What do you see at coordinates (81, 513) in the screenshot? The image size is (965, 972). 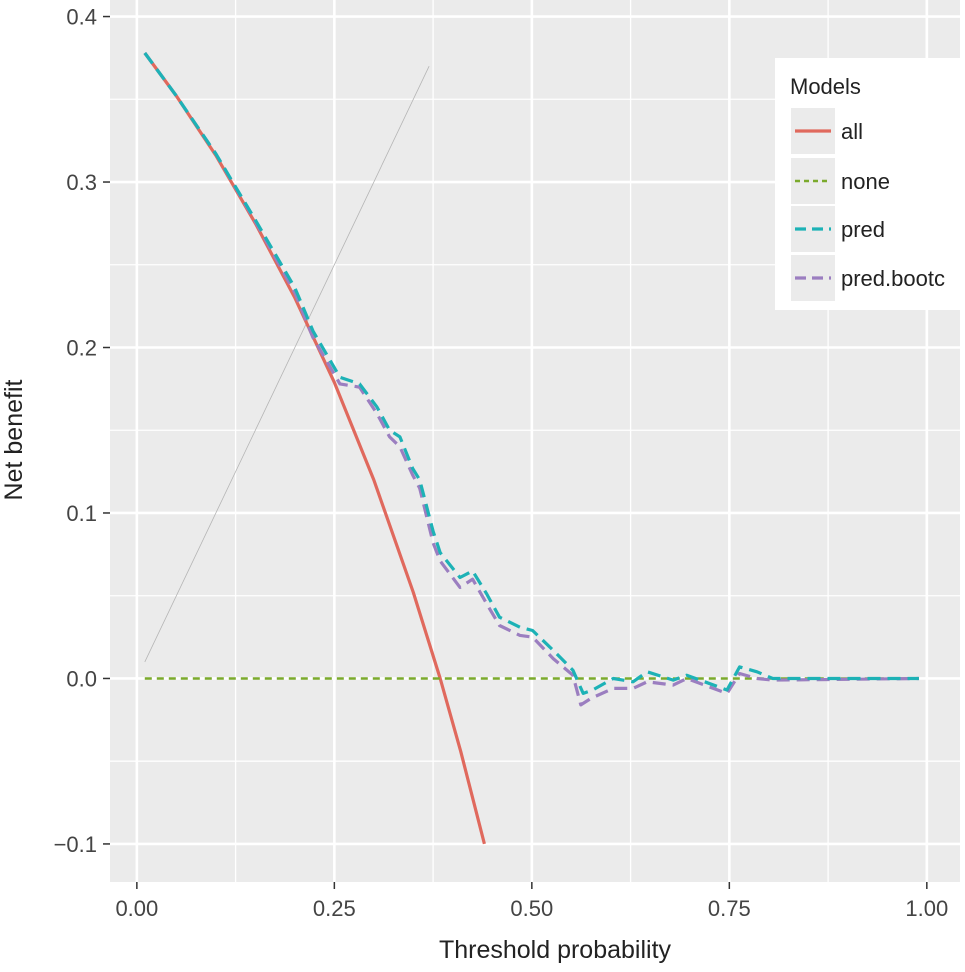 I see `y-tick-label: 0.1` at bounding box center [81, 513].